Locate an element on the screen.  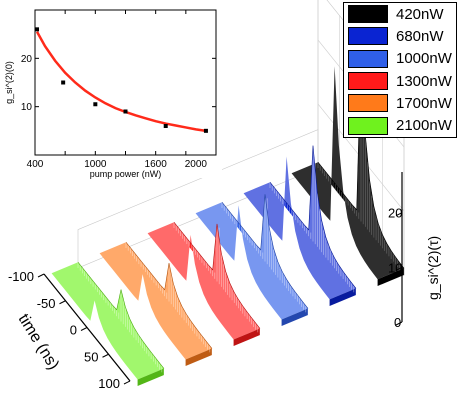
z-tick-label: 20 is located at coordinates (395, 213).